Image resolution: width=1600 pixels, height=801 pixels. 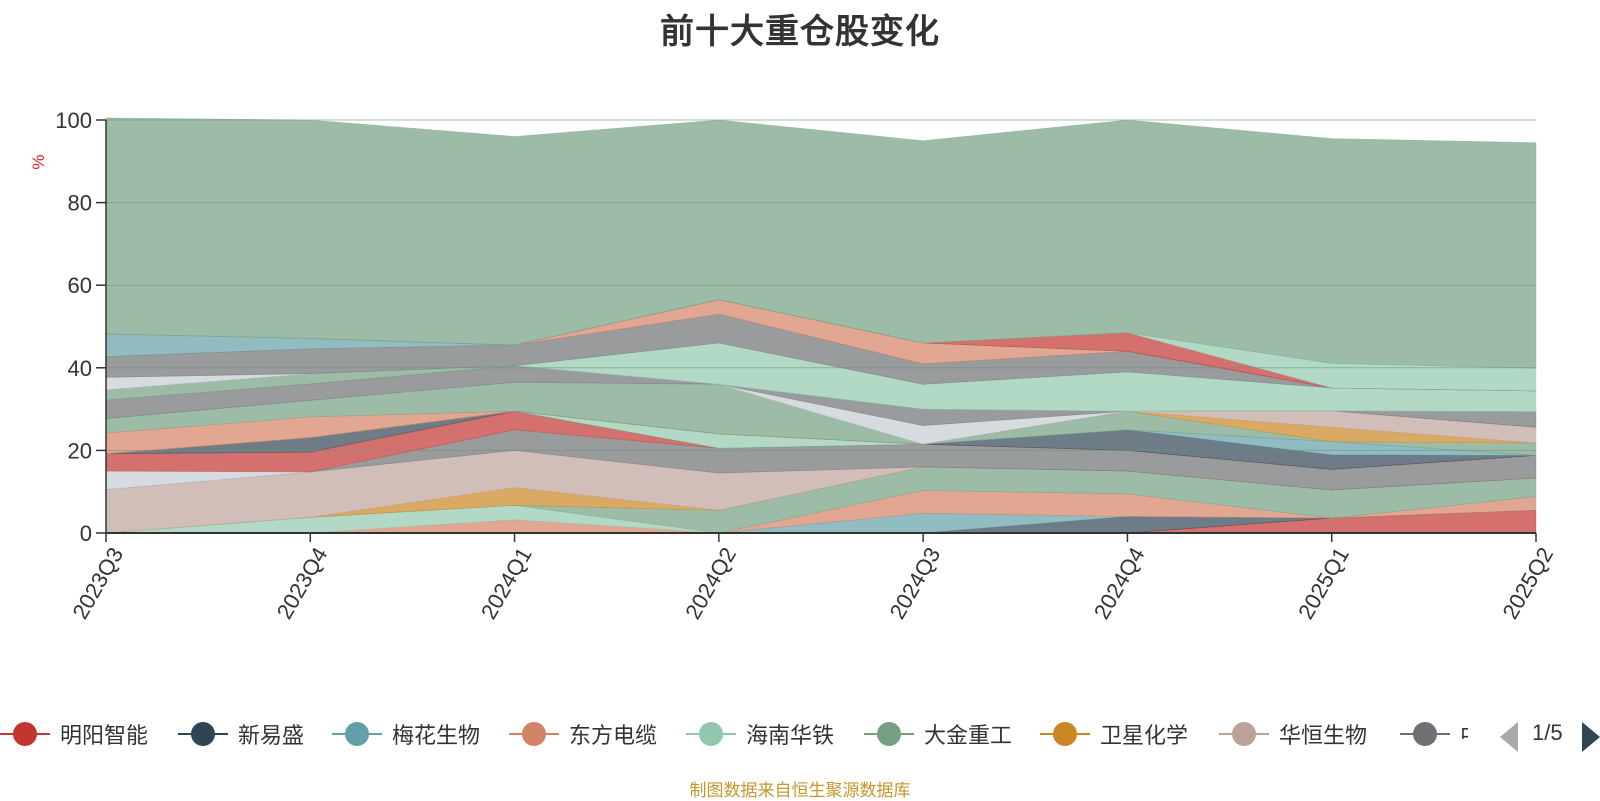 What do you see at coordinates (1323, 583) in the screenshot?
I see `x-tick-label: 2025Q1` at bounding box center [1323, 583].